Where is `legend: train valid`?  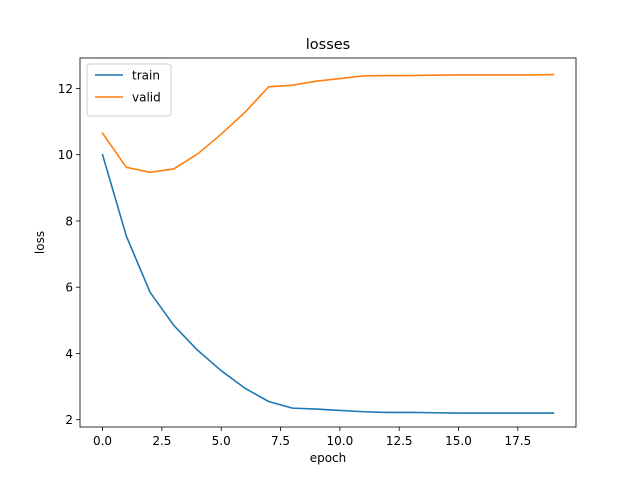
legend: train valid is located at coordinates (129, 90).